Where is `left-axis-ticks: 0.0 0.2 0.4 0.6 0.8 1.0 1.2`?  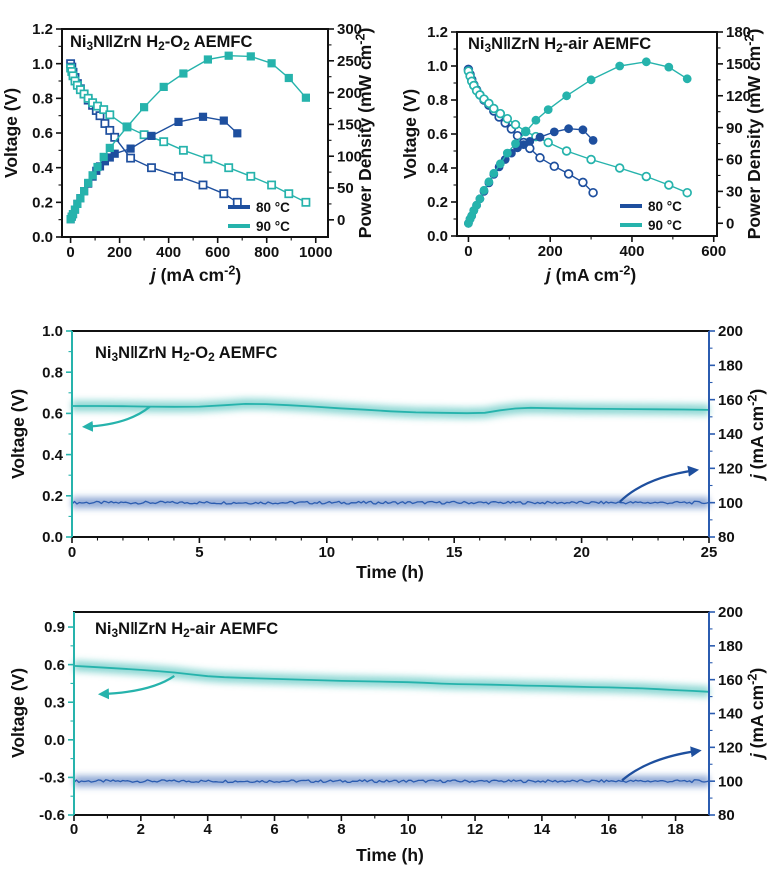 left-axis-ticks: 0.0 0.2 0.4 0.6 0.8 1.0 1.2 is located at coordinates (442, 134).